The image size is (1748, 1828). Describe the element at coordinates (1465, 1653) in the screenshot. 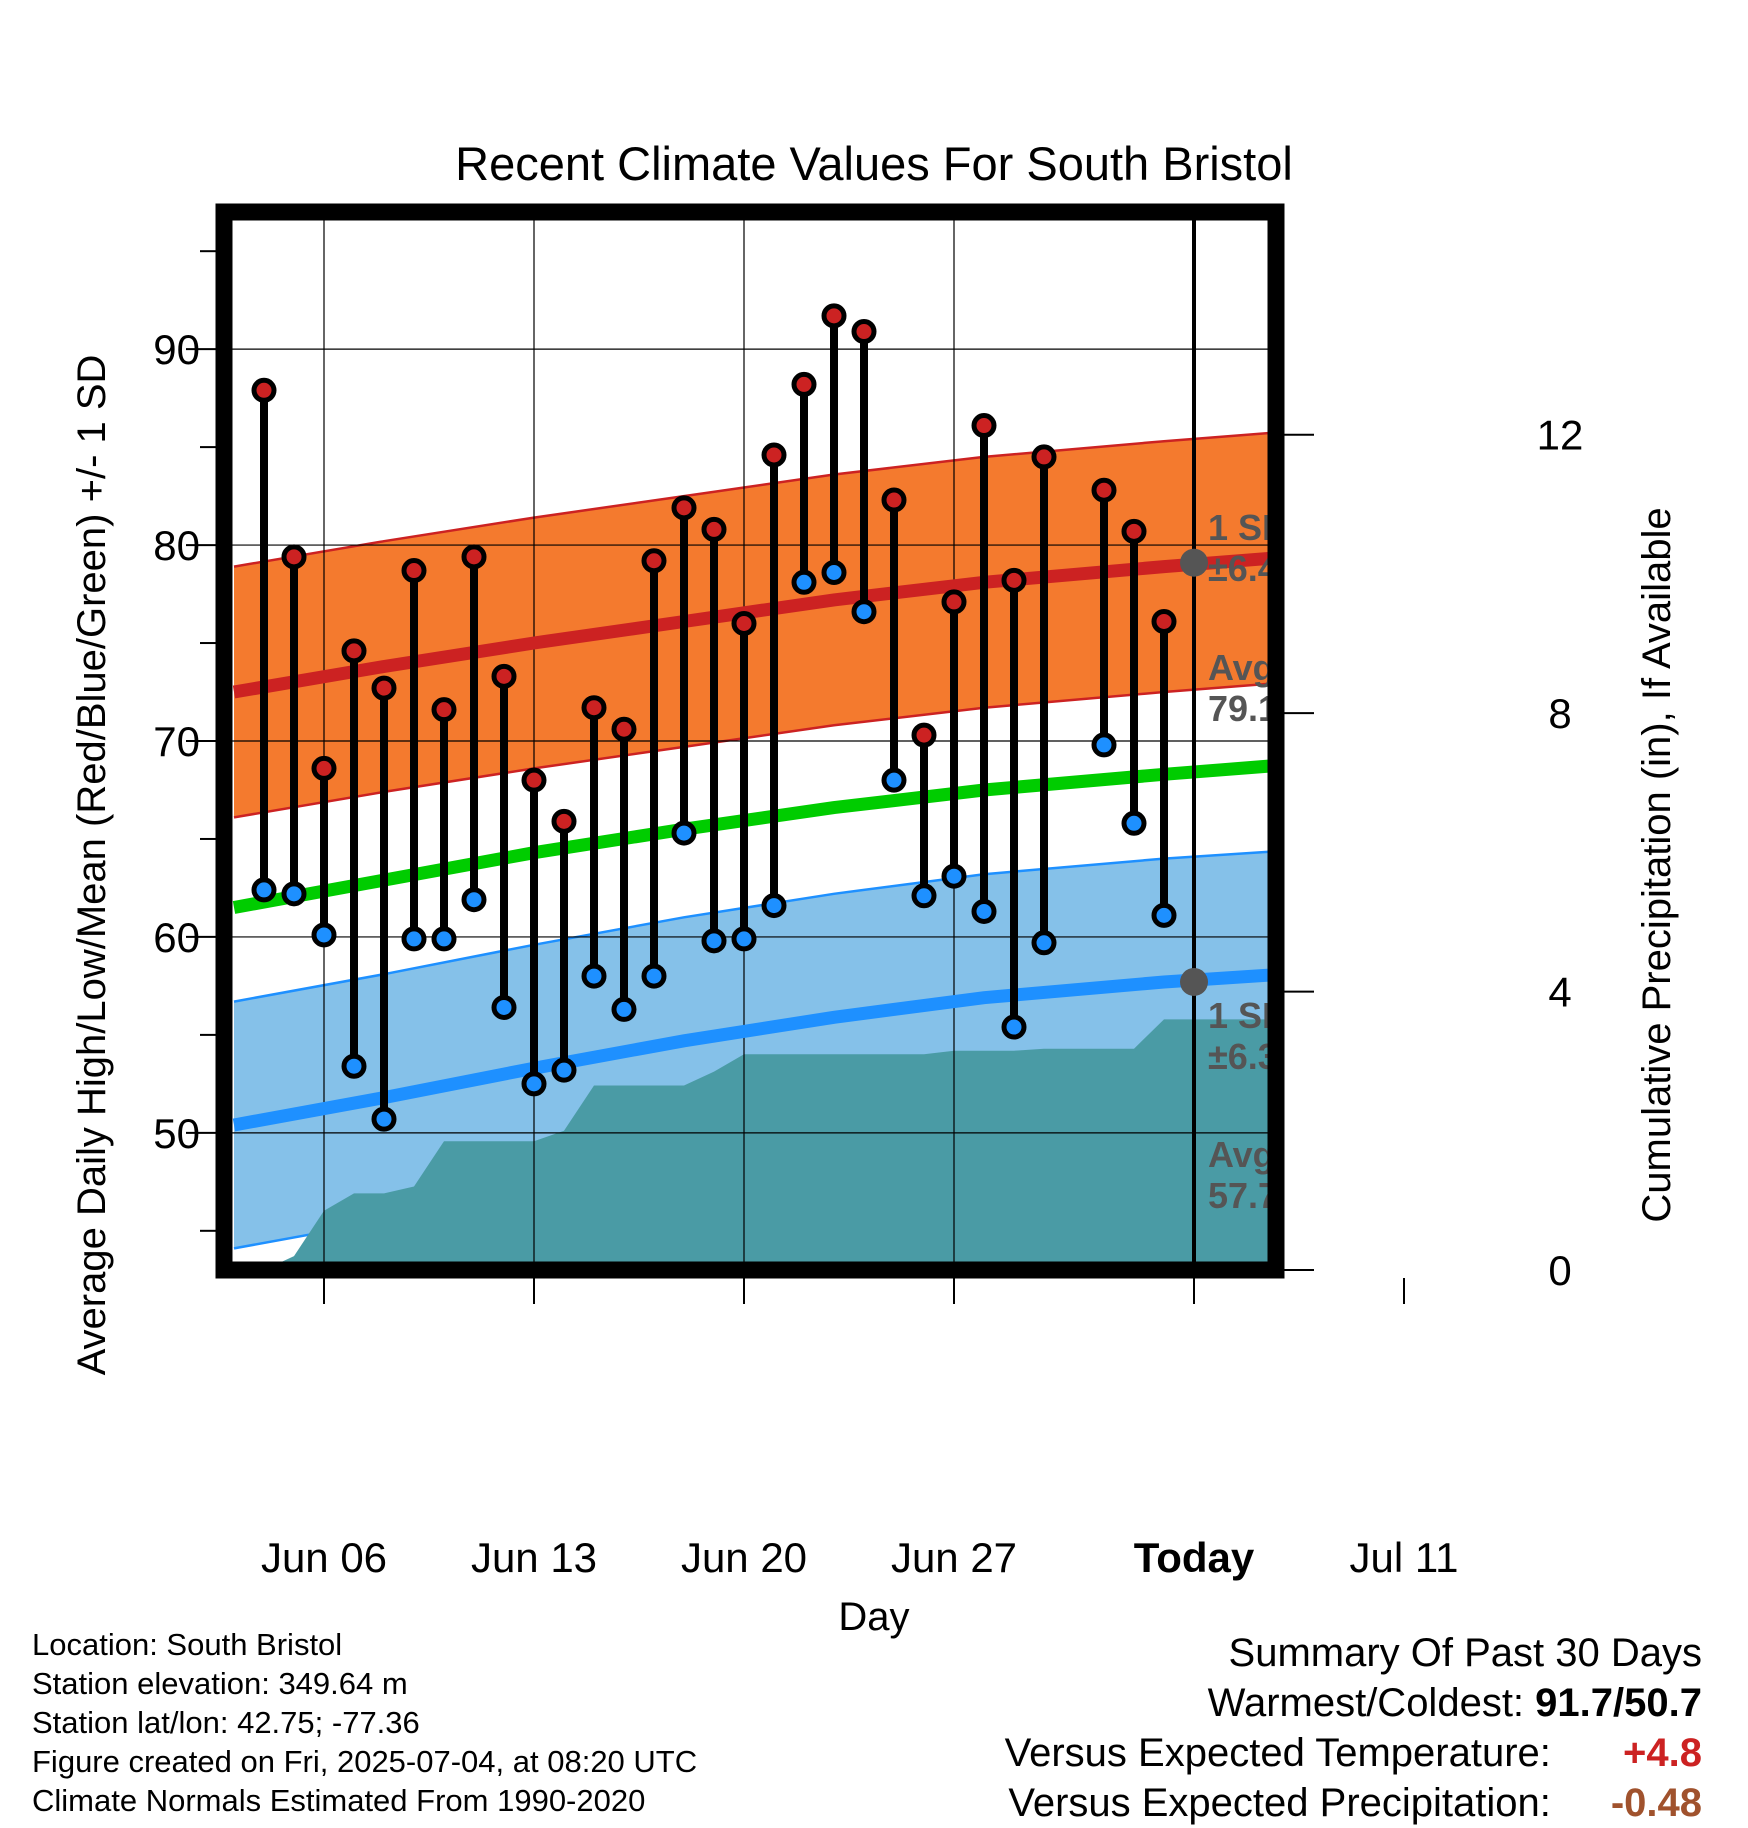

I see `summary-heading: Summary Of Past 30 Days` at that location.